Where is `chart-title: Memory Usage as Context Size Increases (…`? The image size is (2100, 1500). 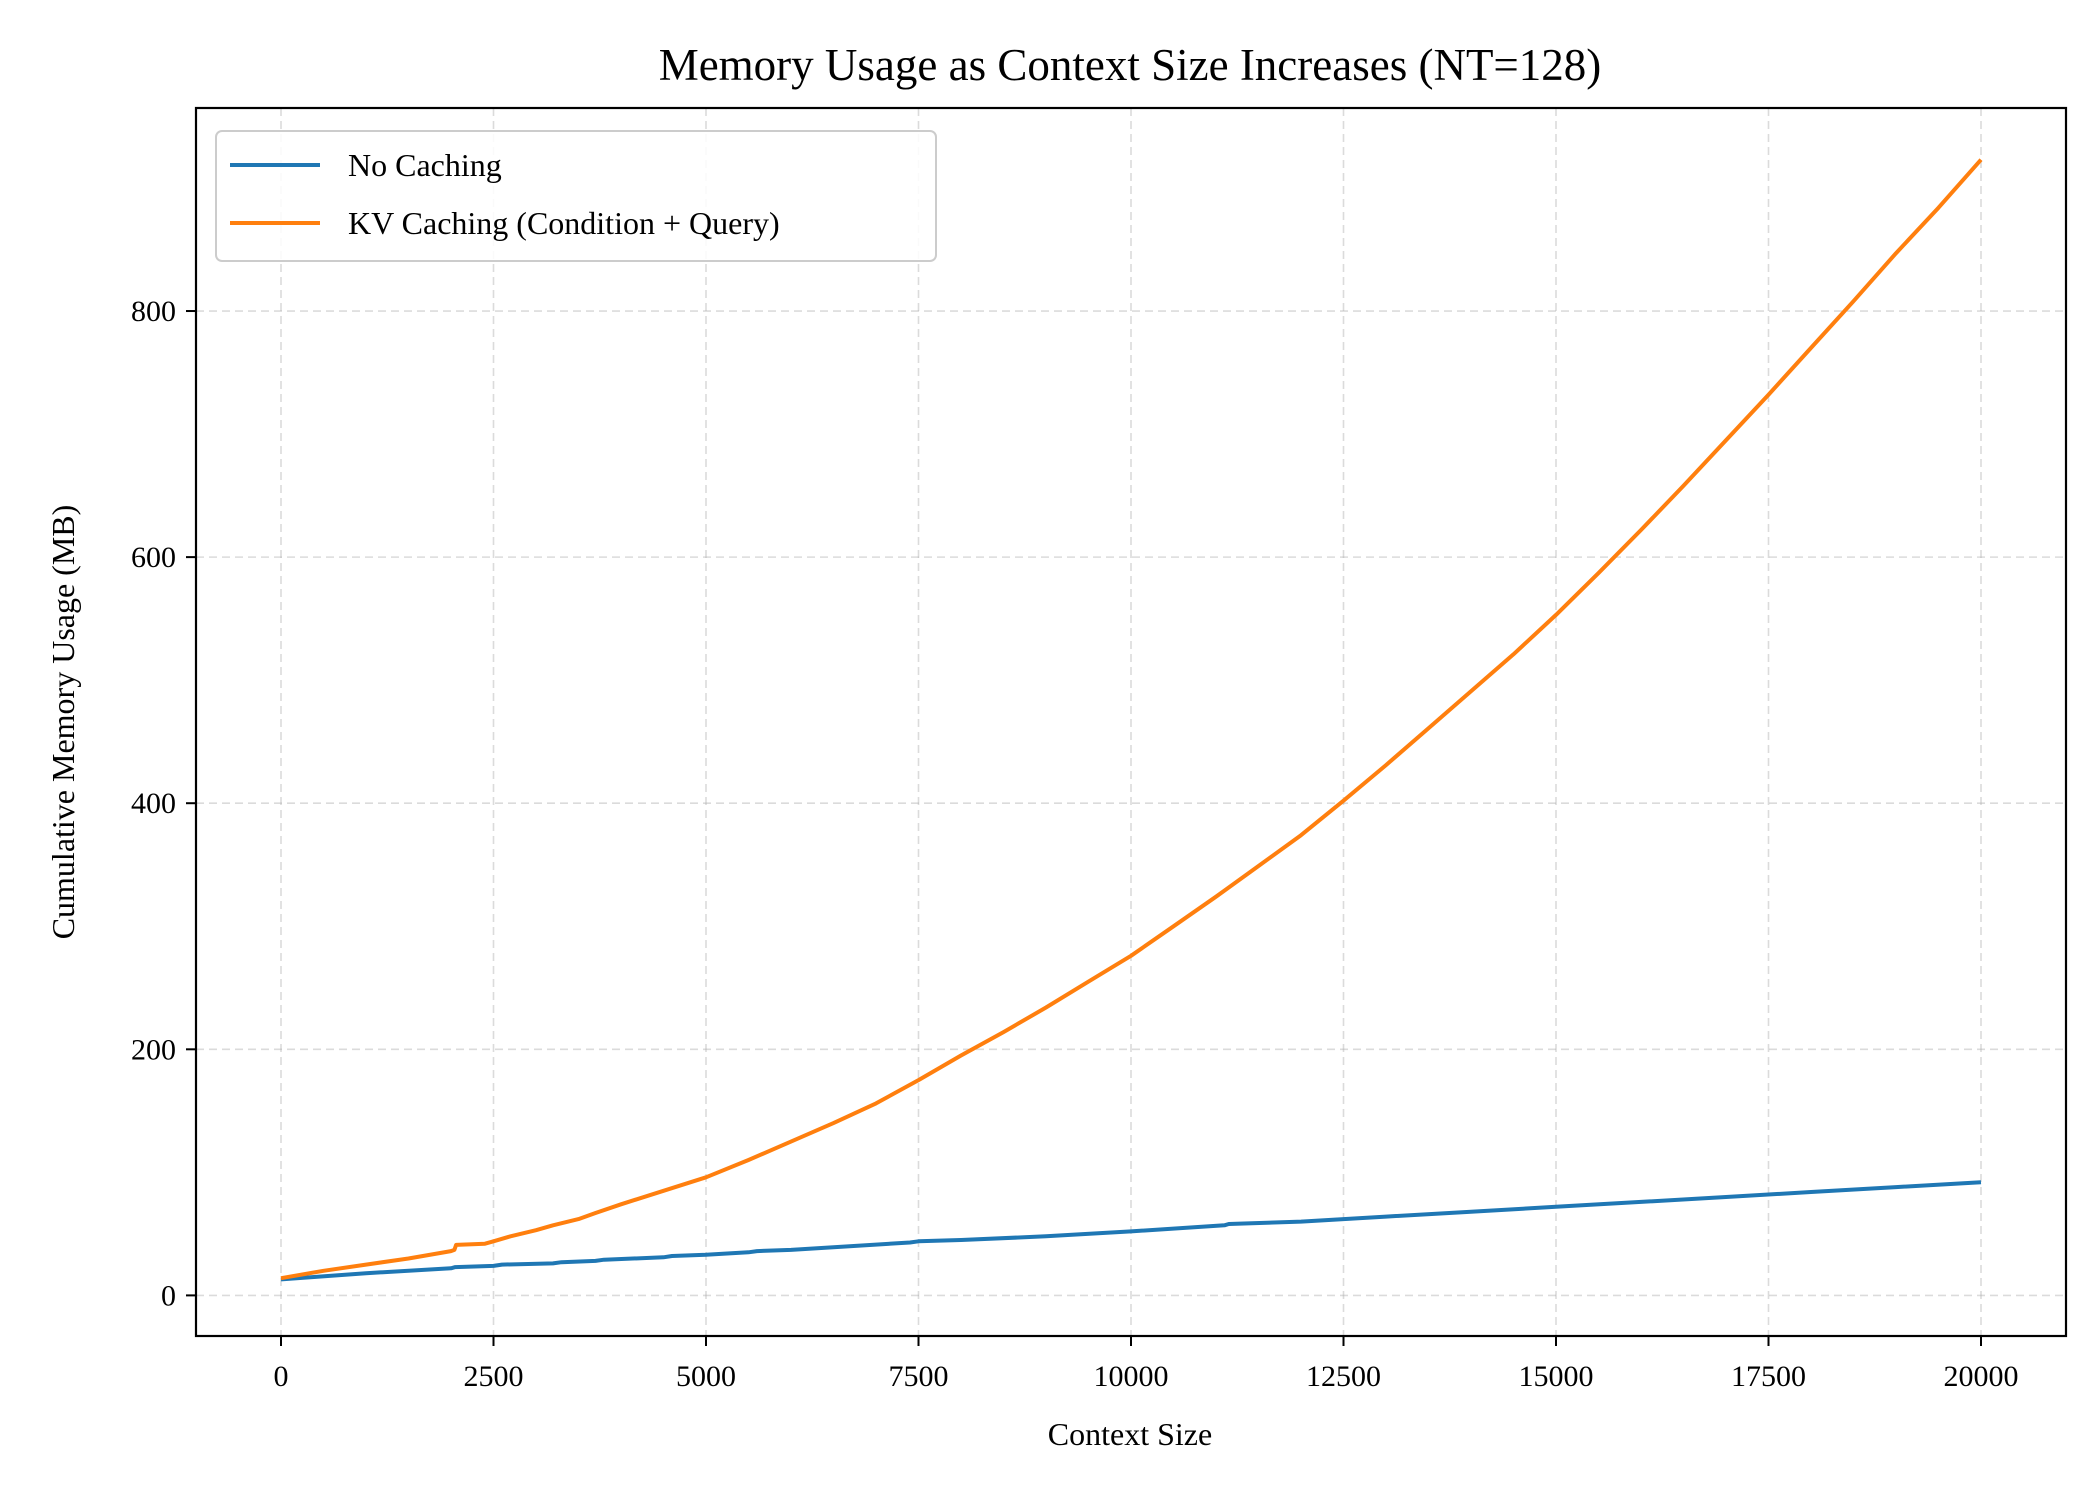 chart-title: Memory Usage as Context Size Increases (… is located at coordinates (1130, 65).